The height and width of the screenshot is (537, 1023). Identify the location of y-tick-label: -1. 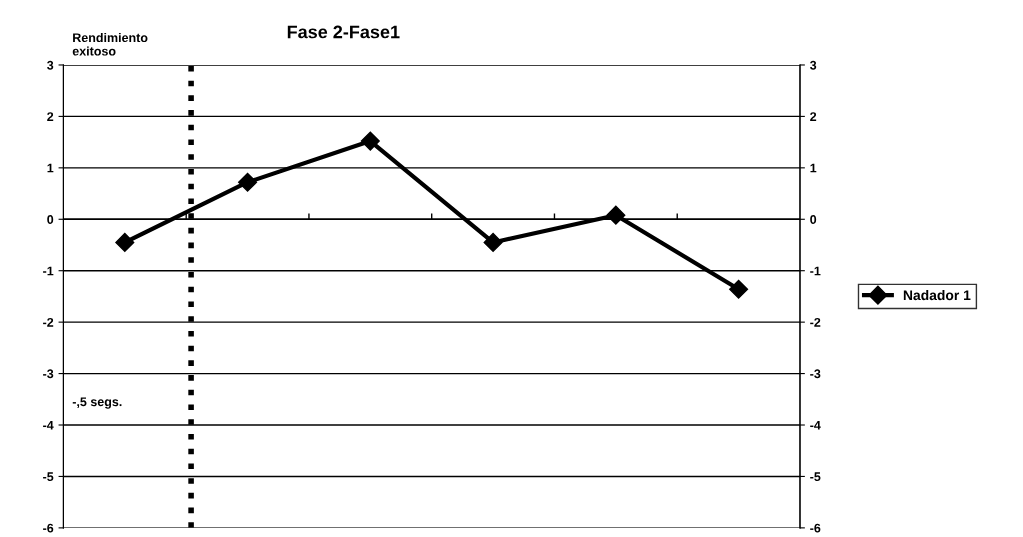
(48, 271).